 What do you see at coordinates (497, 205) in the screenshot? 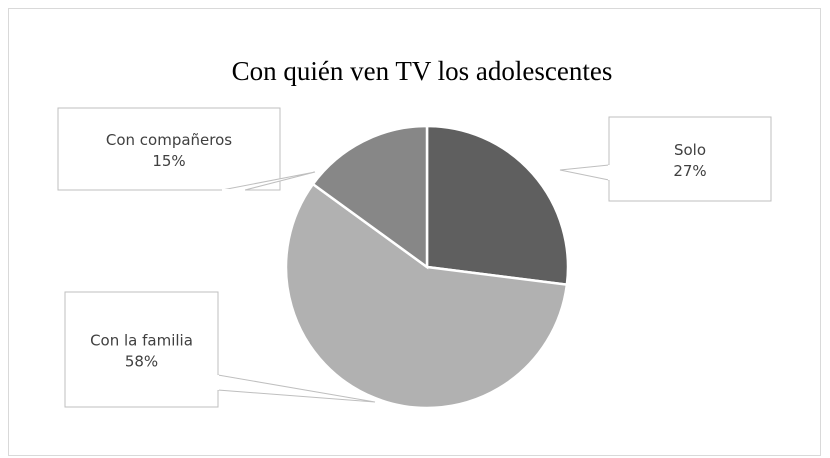
I see `pie-slice-solo` at bounding box center [497, 205].